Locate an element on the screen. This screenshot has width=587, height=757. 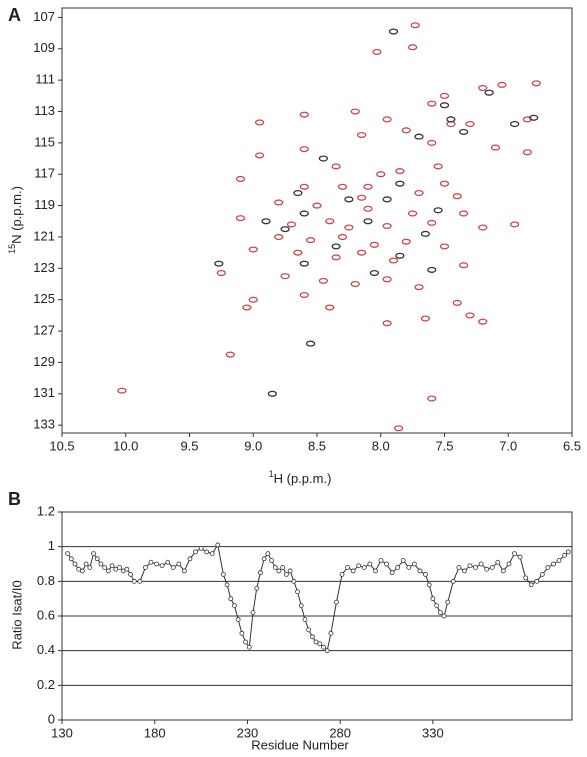
y-axis-label: 15N (p.p.m.) is located at coordinates (15, 220).